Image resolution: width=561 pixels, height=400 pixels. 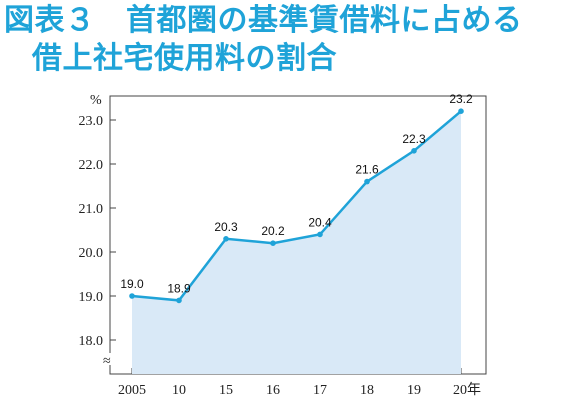 I want to click on y-tick-label: 20.0, so click(x=91, y=253).